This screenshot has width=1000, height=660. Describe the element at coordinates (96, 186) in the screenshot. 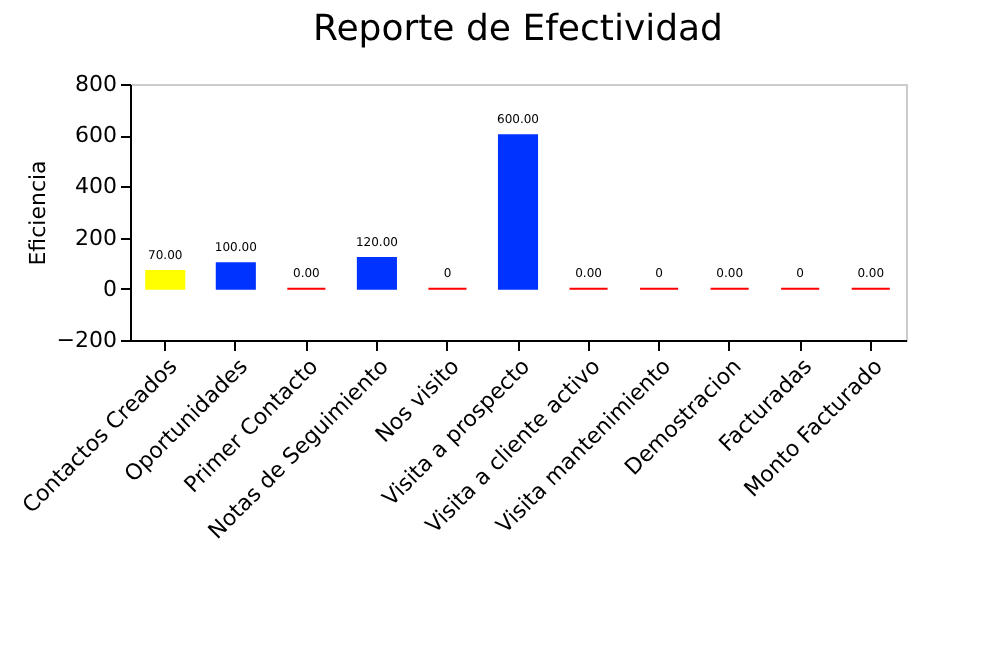

I see `y-tick-label: 400` at that location.